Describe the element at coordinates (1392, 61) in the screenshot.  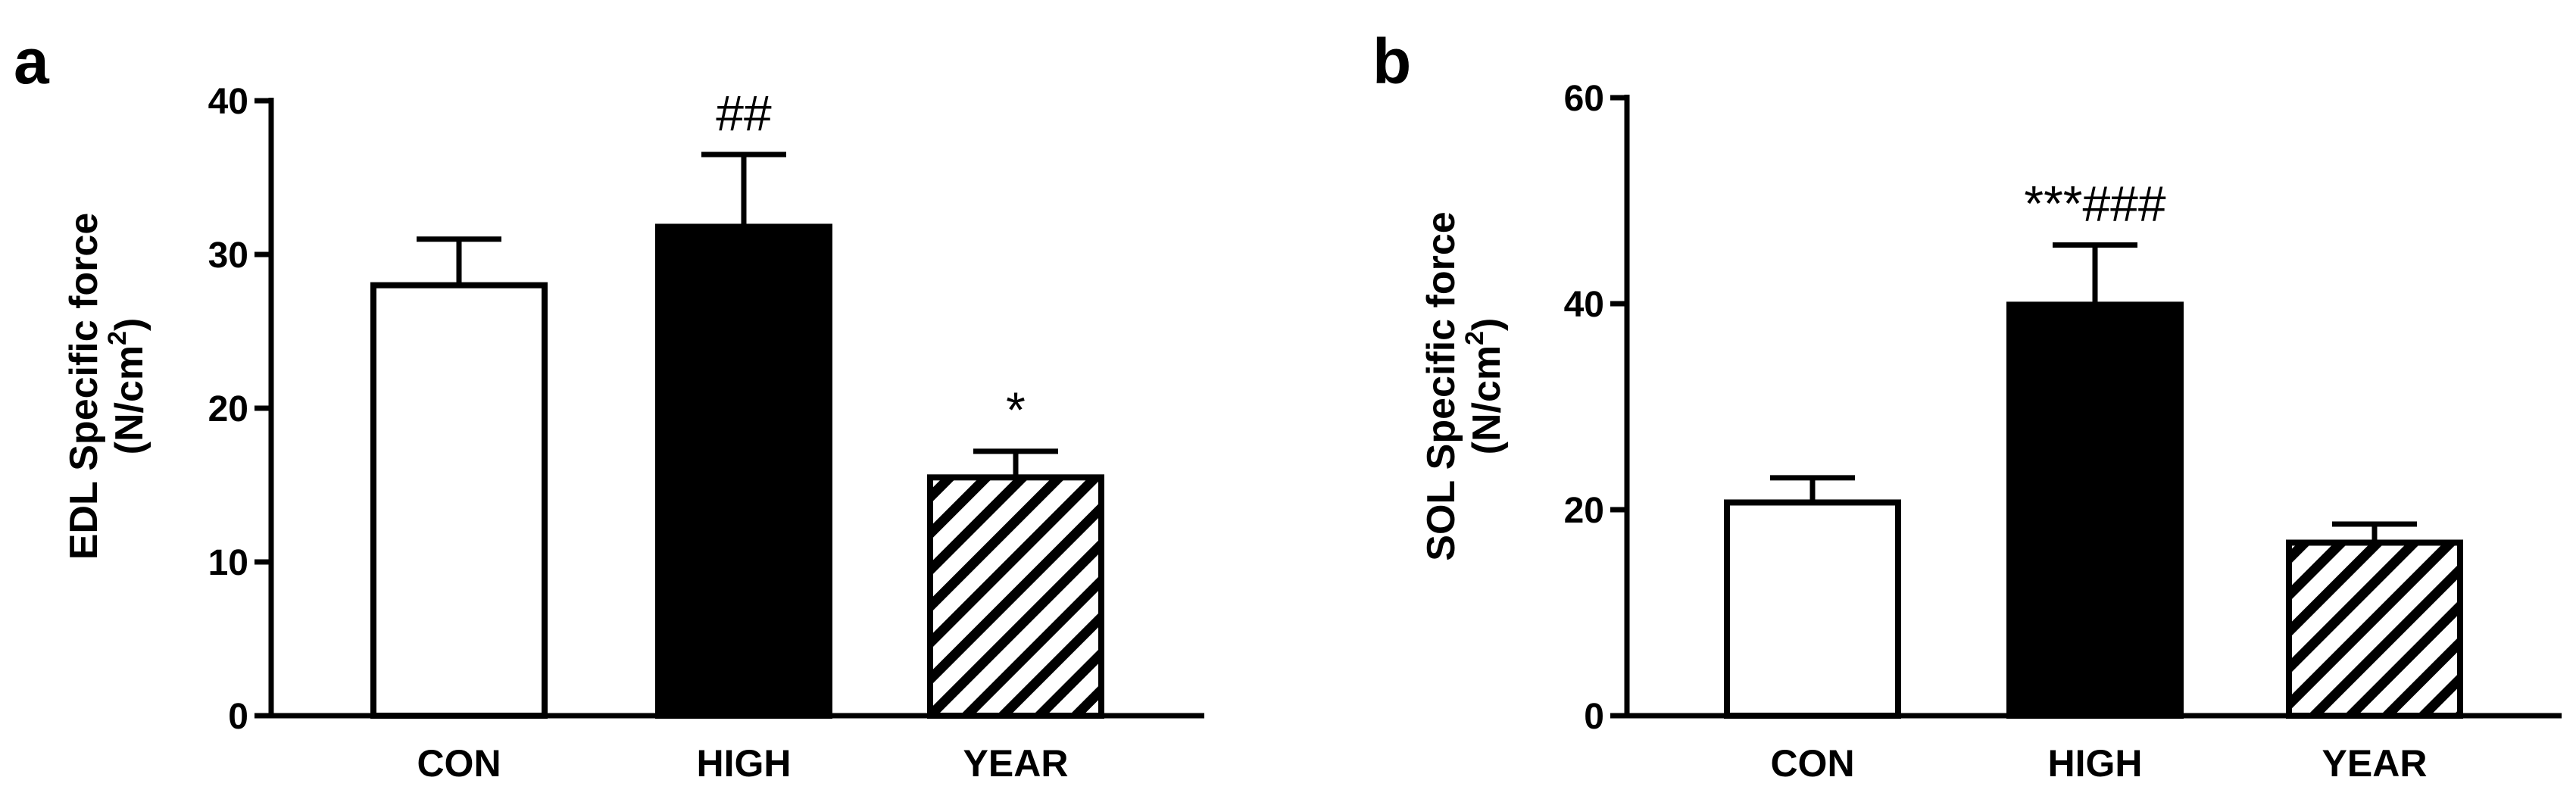
I see `panel-letter: b` at that location.